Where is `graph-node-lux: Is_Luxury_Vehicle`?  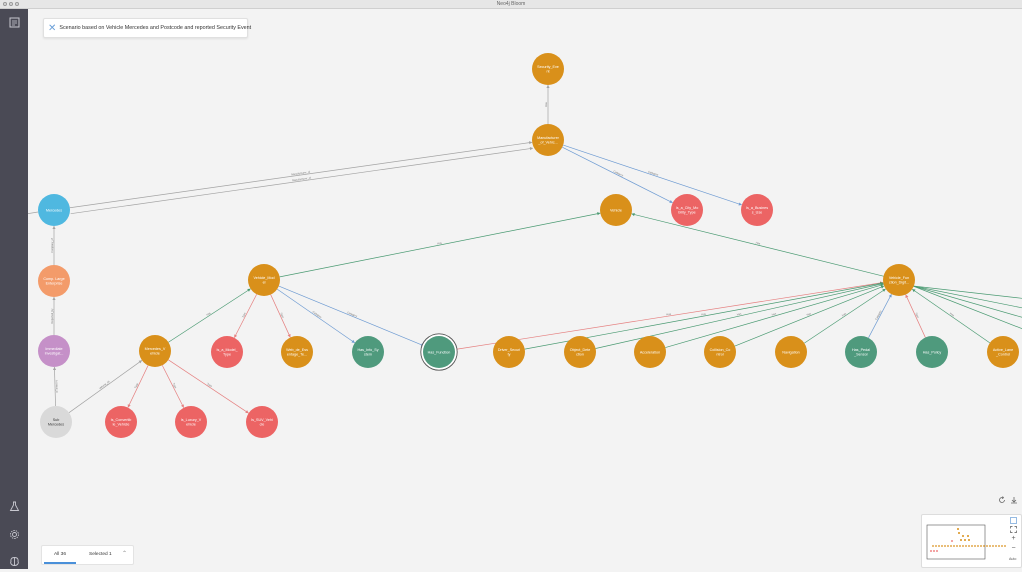
graph-node-lux: Is_Luxury_Vehicle is located at coordinates (191, 422).